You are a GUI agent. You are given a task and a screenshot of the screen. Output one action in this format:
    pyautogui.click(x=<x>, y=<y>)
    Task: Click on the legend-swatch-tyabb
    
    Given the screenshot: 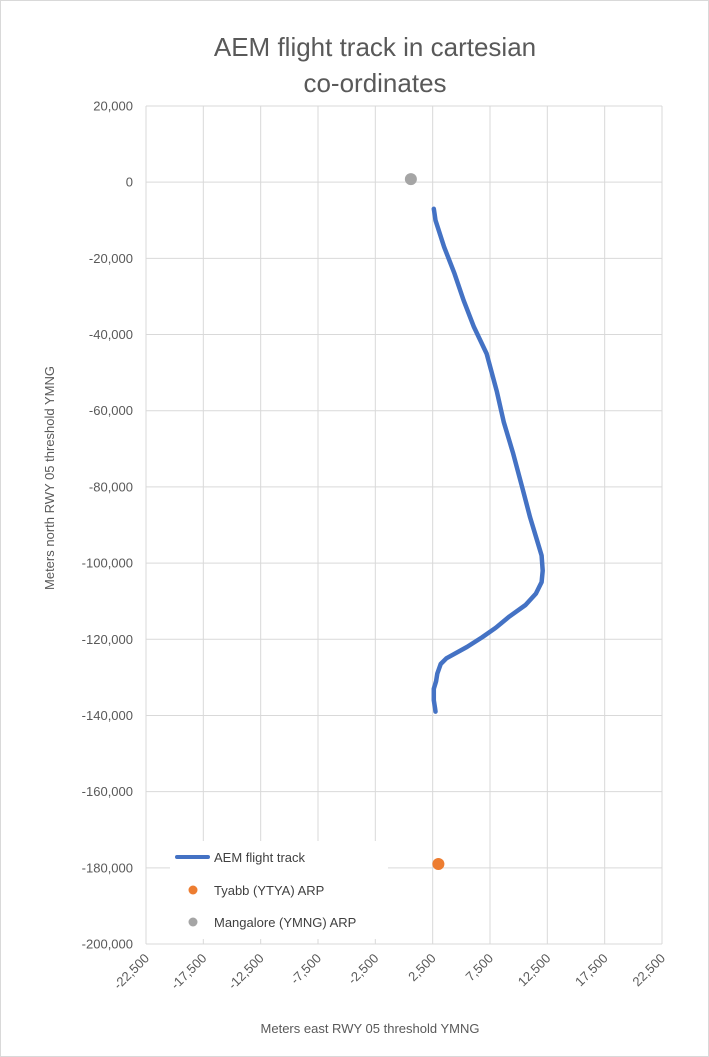 What is the action you would take?
    pyautogui.click(x=193, y=890)
    